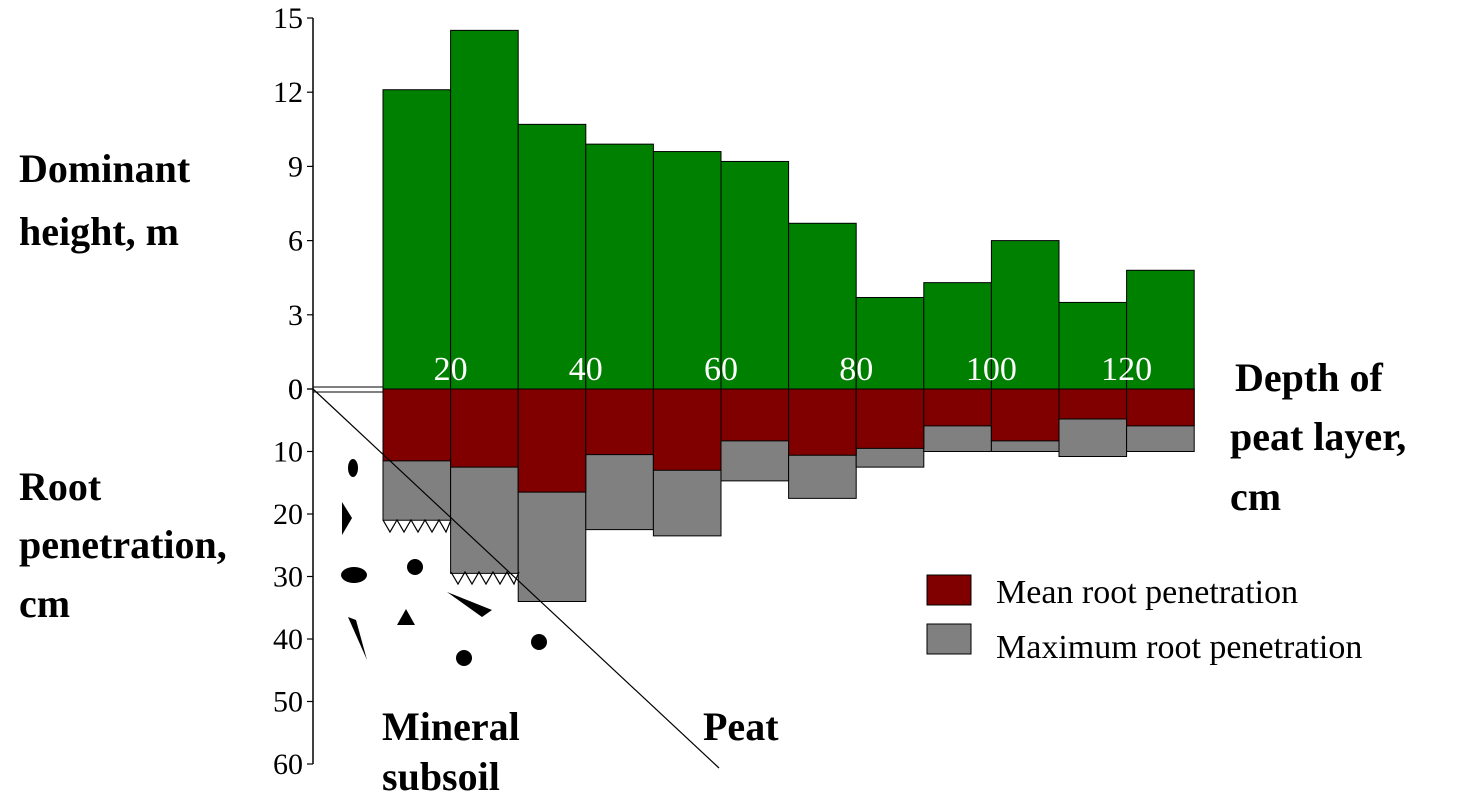  Describe the element at coordinates (721, 369) in the screenshot. I see `x-tick-label: 60` at that location.